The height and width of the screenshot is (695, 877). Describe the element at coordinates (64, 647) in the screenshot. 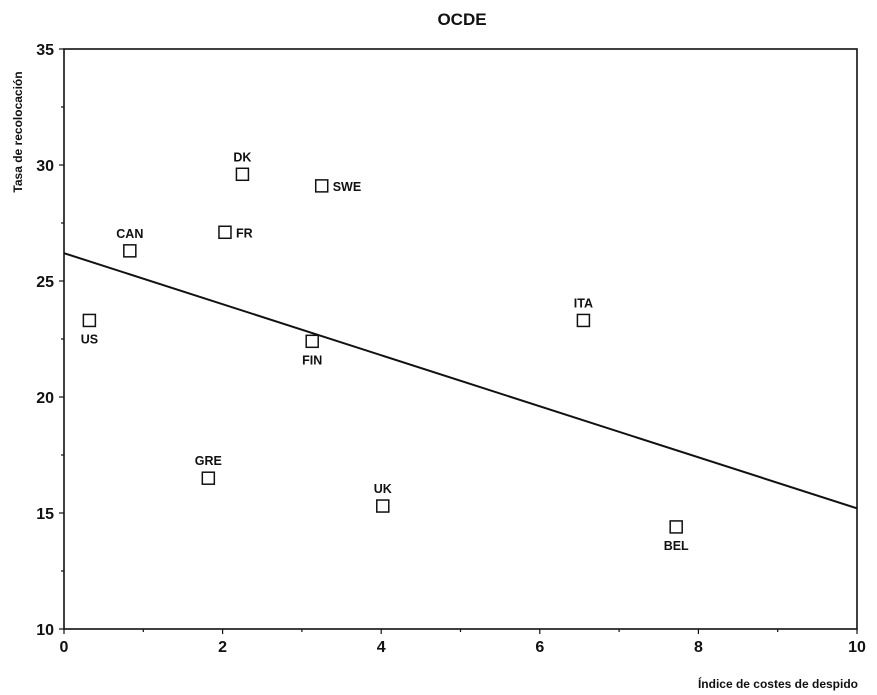

I see `x-tick-label: 0` at that location.